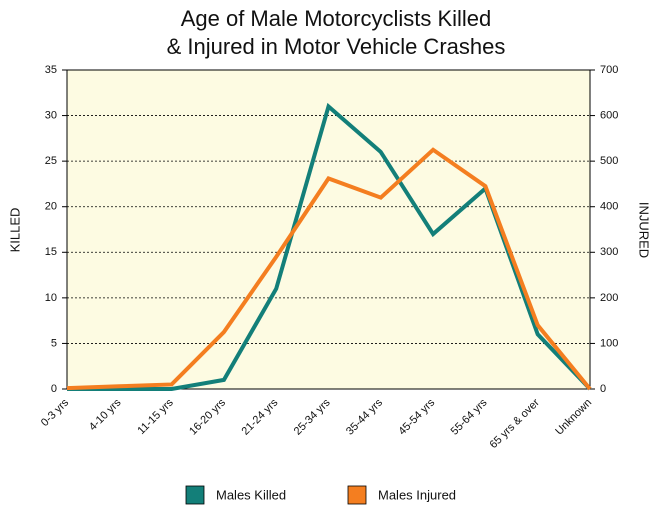 The image size is (655, 505). What do you see at coordinates (364, 416) in the screenshot?
I see `x-tick-label: 35-44 yrs` at bounding box center [364, 416].